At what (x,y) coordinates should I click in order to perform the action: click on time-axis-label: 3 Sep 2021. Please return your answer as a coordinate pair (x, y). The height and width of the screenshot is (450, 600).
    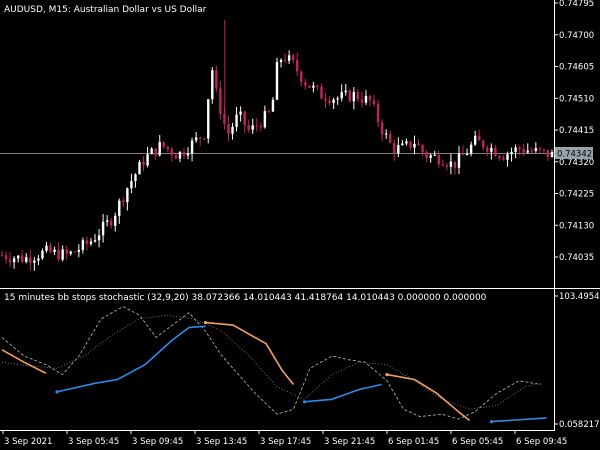
    Looking at the image, I should click on (28, 442).